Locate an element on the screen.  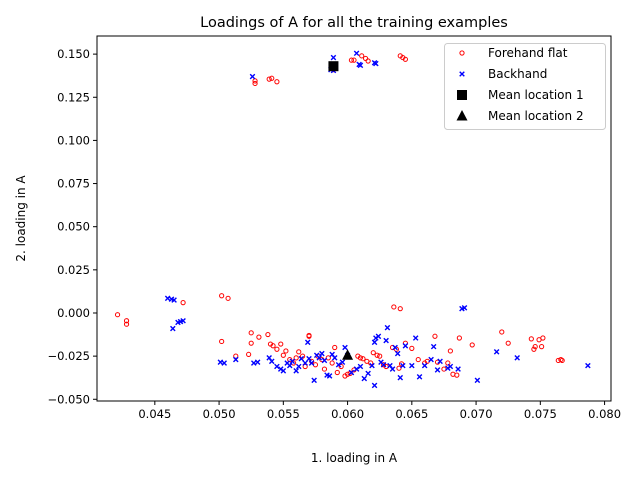
x-tick-label: 0.055 is located at coordinates (283, 414).